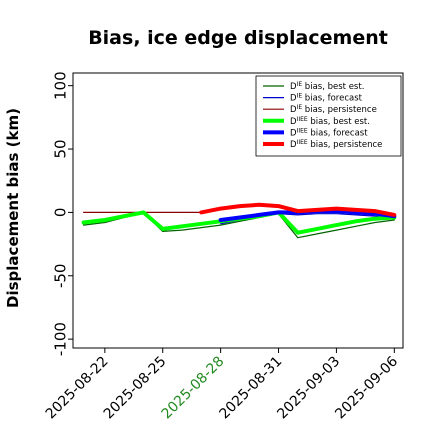 The height and width of the screenshot is (440, 440). Describe the element at coordinates (366, 387) in the screenshot. I see `x-tick-label: 2025-09-06` at that location.